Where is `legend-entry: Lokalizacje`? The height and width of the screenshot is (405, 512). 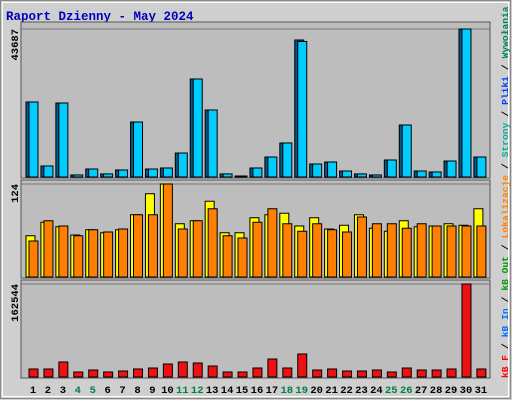 legend-entry: Lokalizacje is located at coordinates (505, 207).